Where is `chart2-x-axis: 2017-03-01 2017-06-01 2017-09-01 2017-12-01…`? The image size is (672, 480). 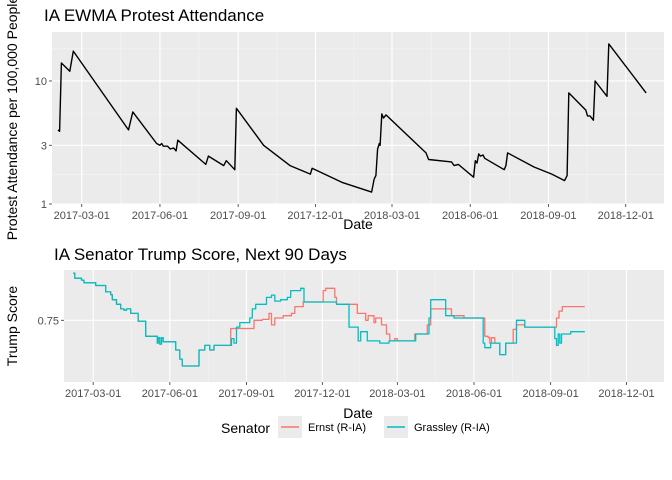 chart2-x-axis: 2017-03-01 2017-06-01 2017-09-01 2017-12-01… is located at coordinates (360, 391).